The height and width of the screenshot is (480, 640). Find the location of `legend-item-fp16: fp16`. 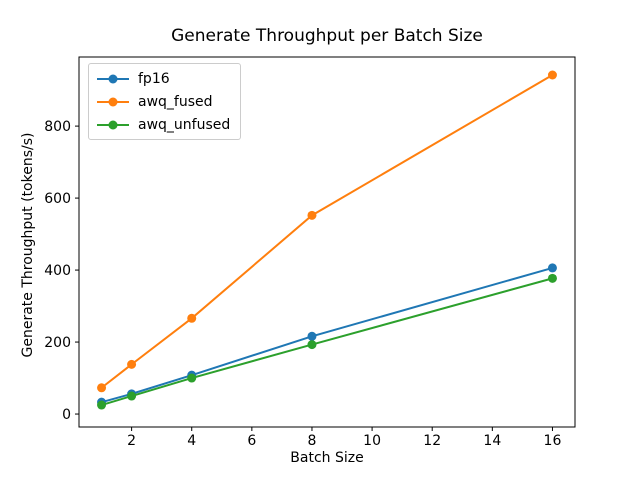

legend-item-fp16: fp16 is located at coordinates (163, 78).